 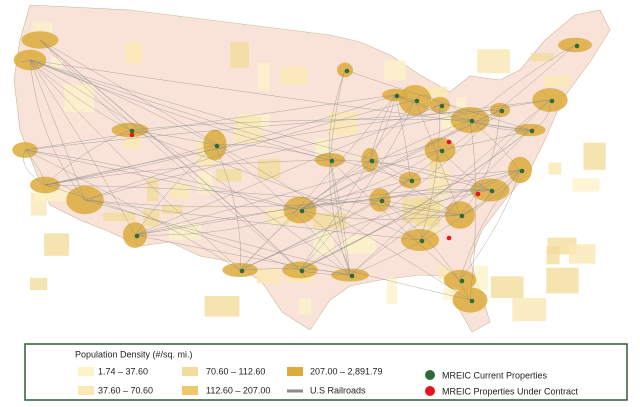 I want to click on legend-label: 70.60 – 112.60, so click(x=235, y=371).